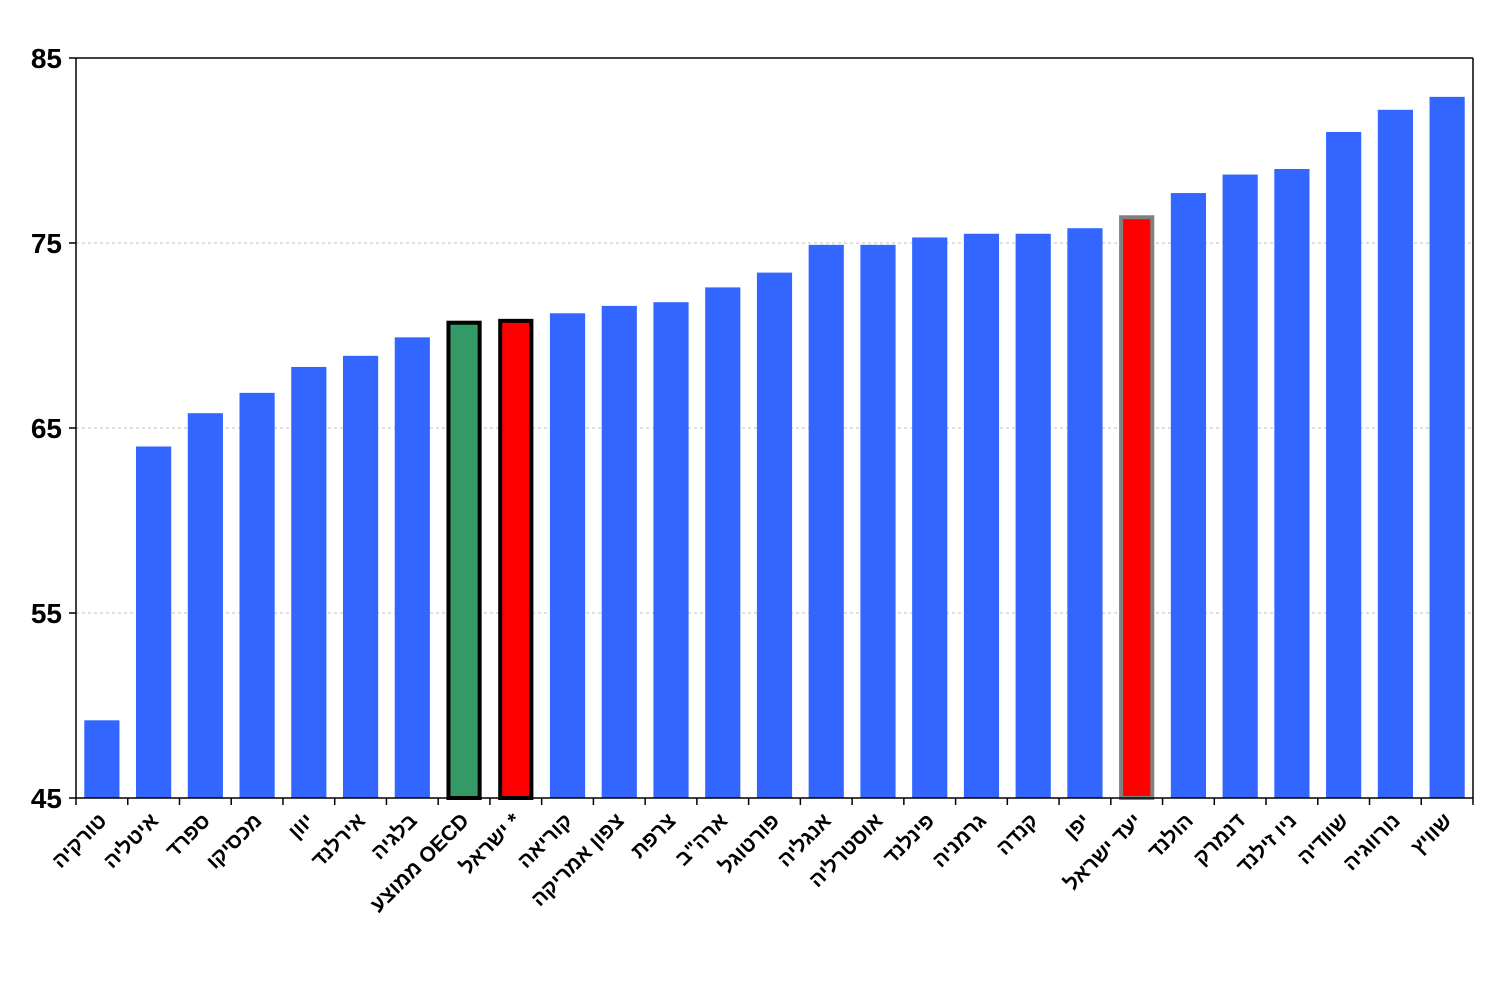 The width and height of the screenshot is (1498, 985). Describe the element at coordinates (1017, 834) in the screenshot. I see `x-tick-label: קנדה` at that location.